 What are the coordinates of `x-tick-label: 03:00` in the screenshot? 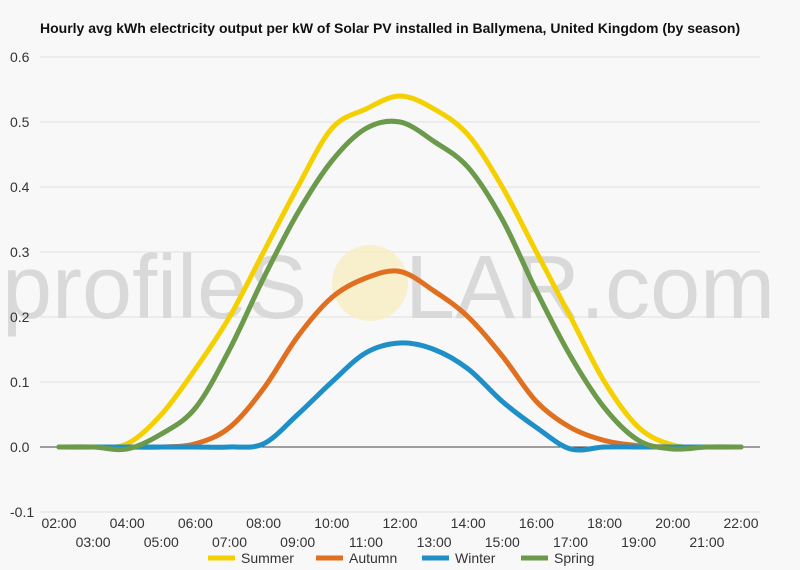 It's located at (93, 542).